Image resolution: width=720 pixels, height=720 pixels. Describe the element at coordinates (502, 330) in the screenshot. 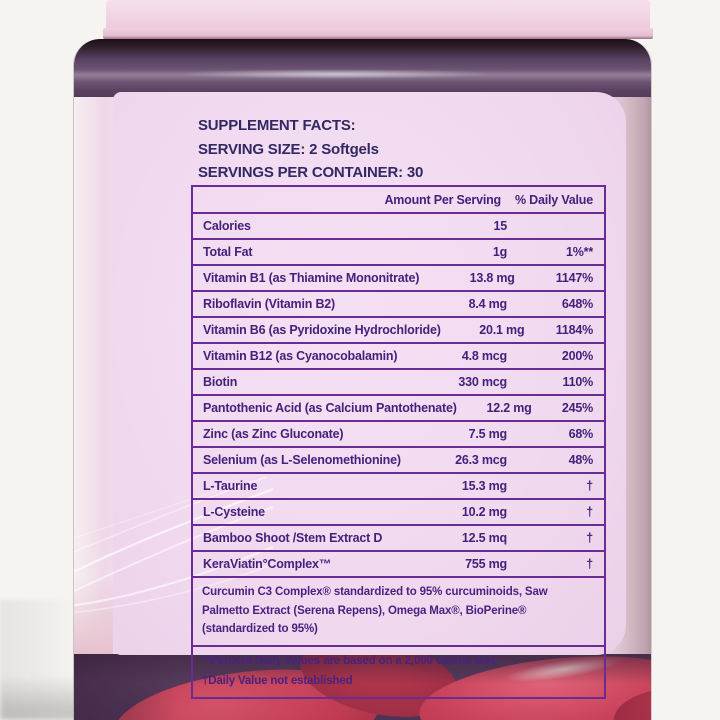

I see `nutrient-amount: 20.1 mg` at that location.